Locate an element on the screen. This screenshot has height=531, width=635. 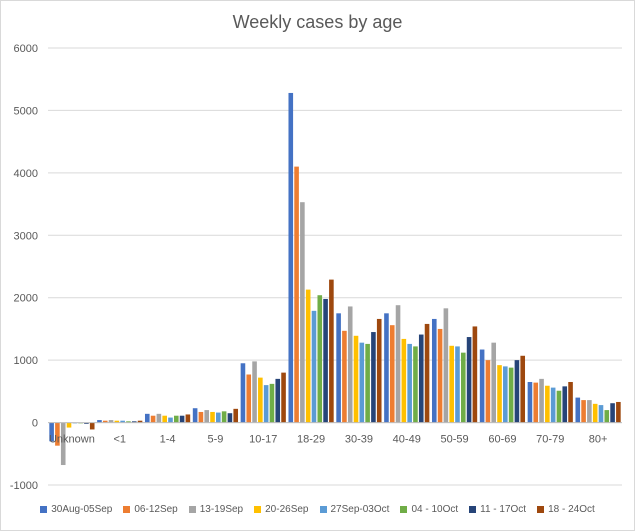
x-tick-label: 10-17 is located at coordinates (263, 440).